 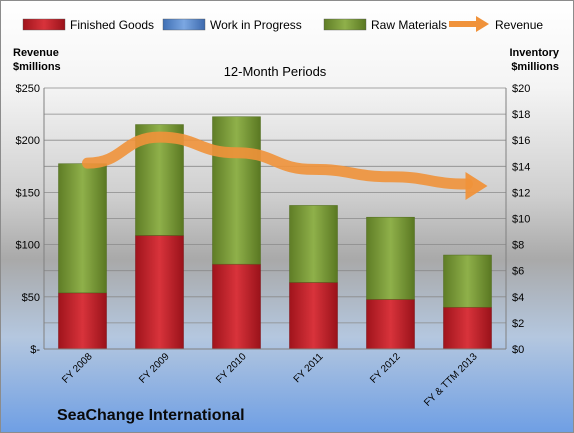 What do you see at coordinates (409, 25) in the screenshot?
I see `legend-label: Raw Materials` at bounding box center [409, 25].